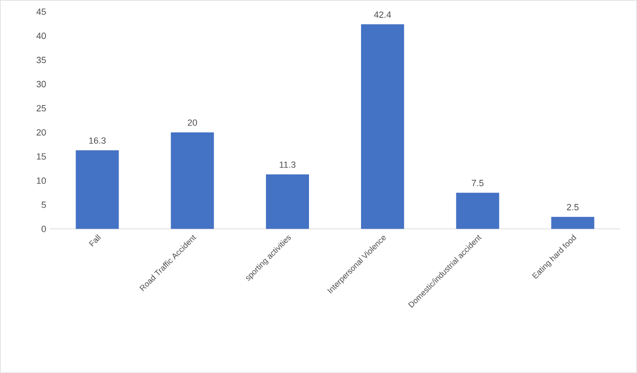 The image size is (637, 373). I want to click on y-tick-label: 20, so click(41, 132).